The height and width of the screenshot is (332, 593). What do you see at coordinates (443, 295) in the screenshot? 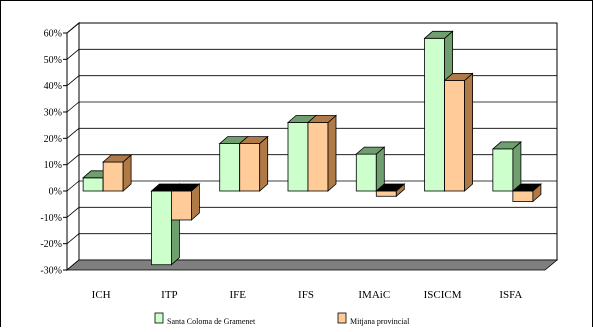
I see `x-tick-label: ISCICM` at bounding box center [443, 295].